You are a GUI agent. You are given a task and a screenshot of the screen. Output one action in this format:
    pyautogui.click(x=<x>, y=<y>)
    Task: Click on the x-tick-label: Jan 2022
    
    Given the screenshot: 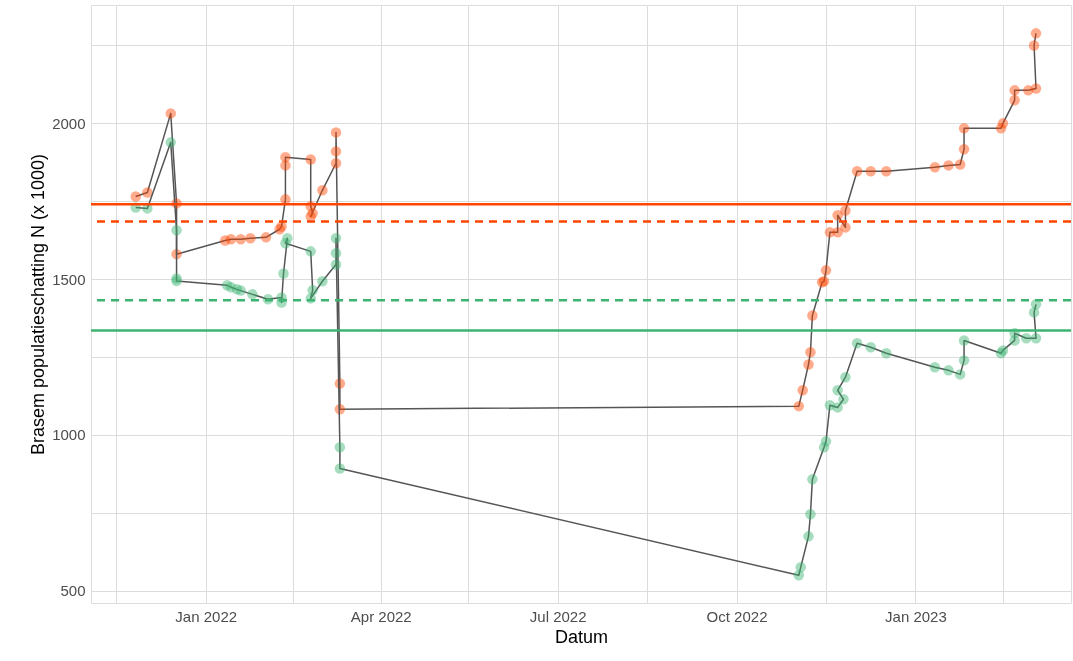 What is the action you would take?
    pyautogui.click(x=206, y=616)
    